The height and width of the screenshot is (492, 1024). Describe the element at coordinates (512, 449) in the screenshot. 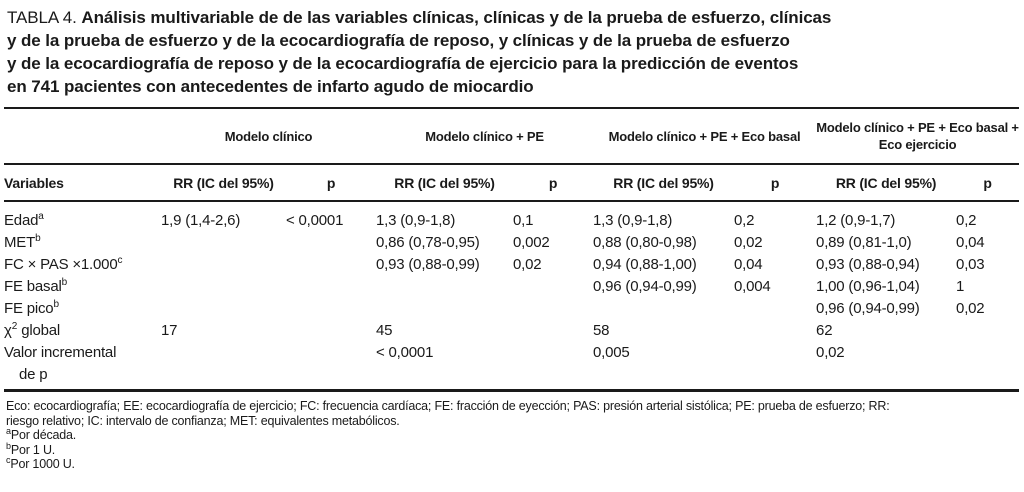

I see `footnote-b: bPor 1 U.` at that location.